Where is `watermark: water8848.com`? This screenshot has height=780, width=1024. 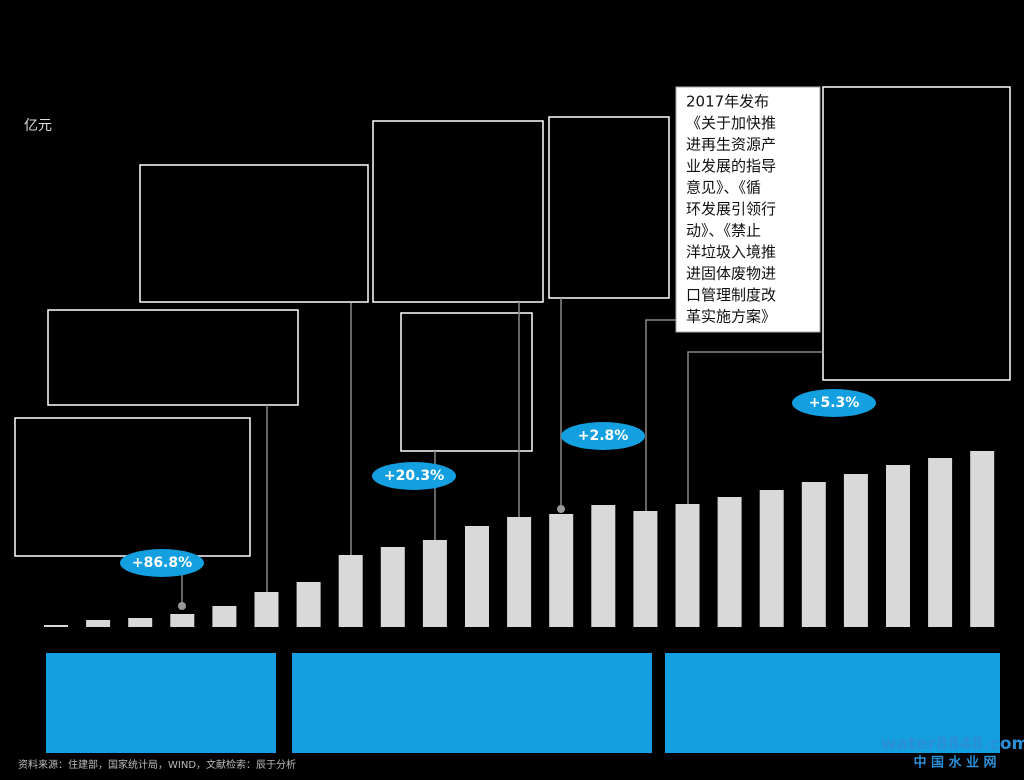
watermark: water8848.com is located at coordinates (952, 744).